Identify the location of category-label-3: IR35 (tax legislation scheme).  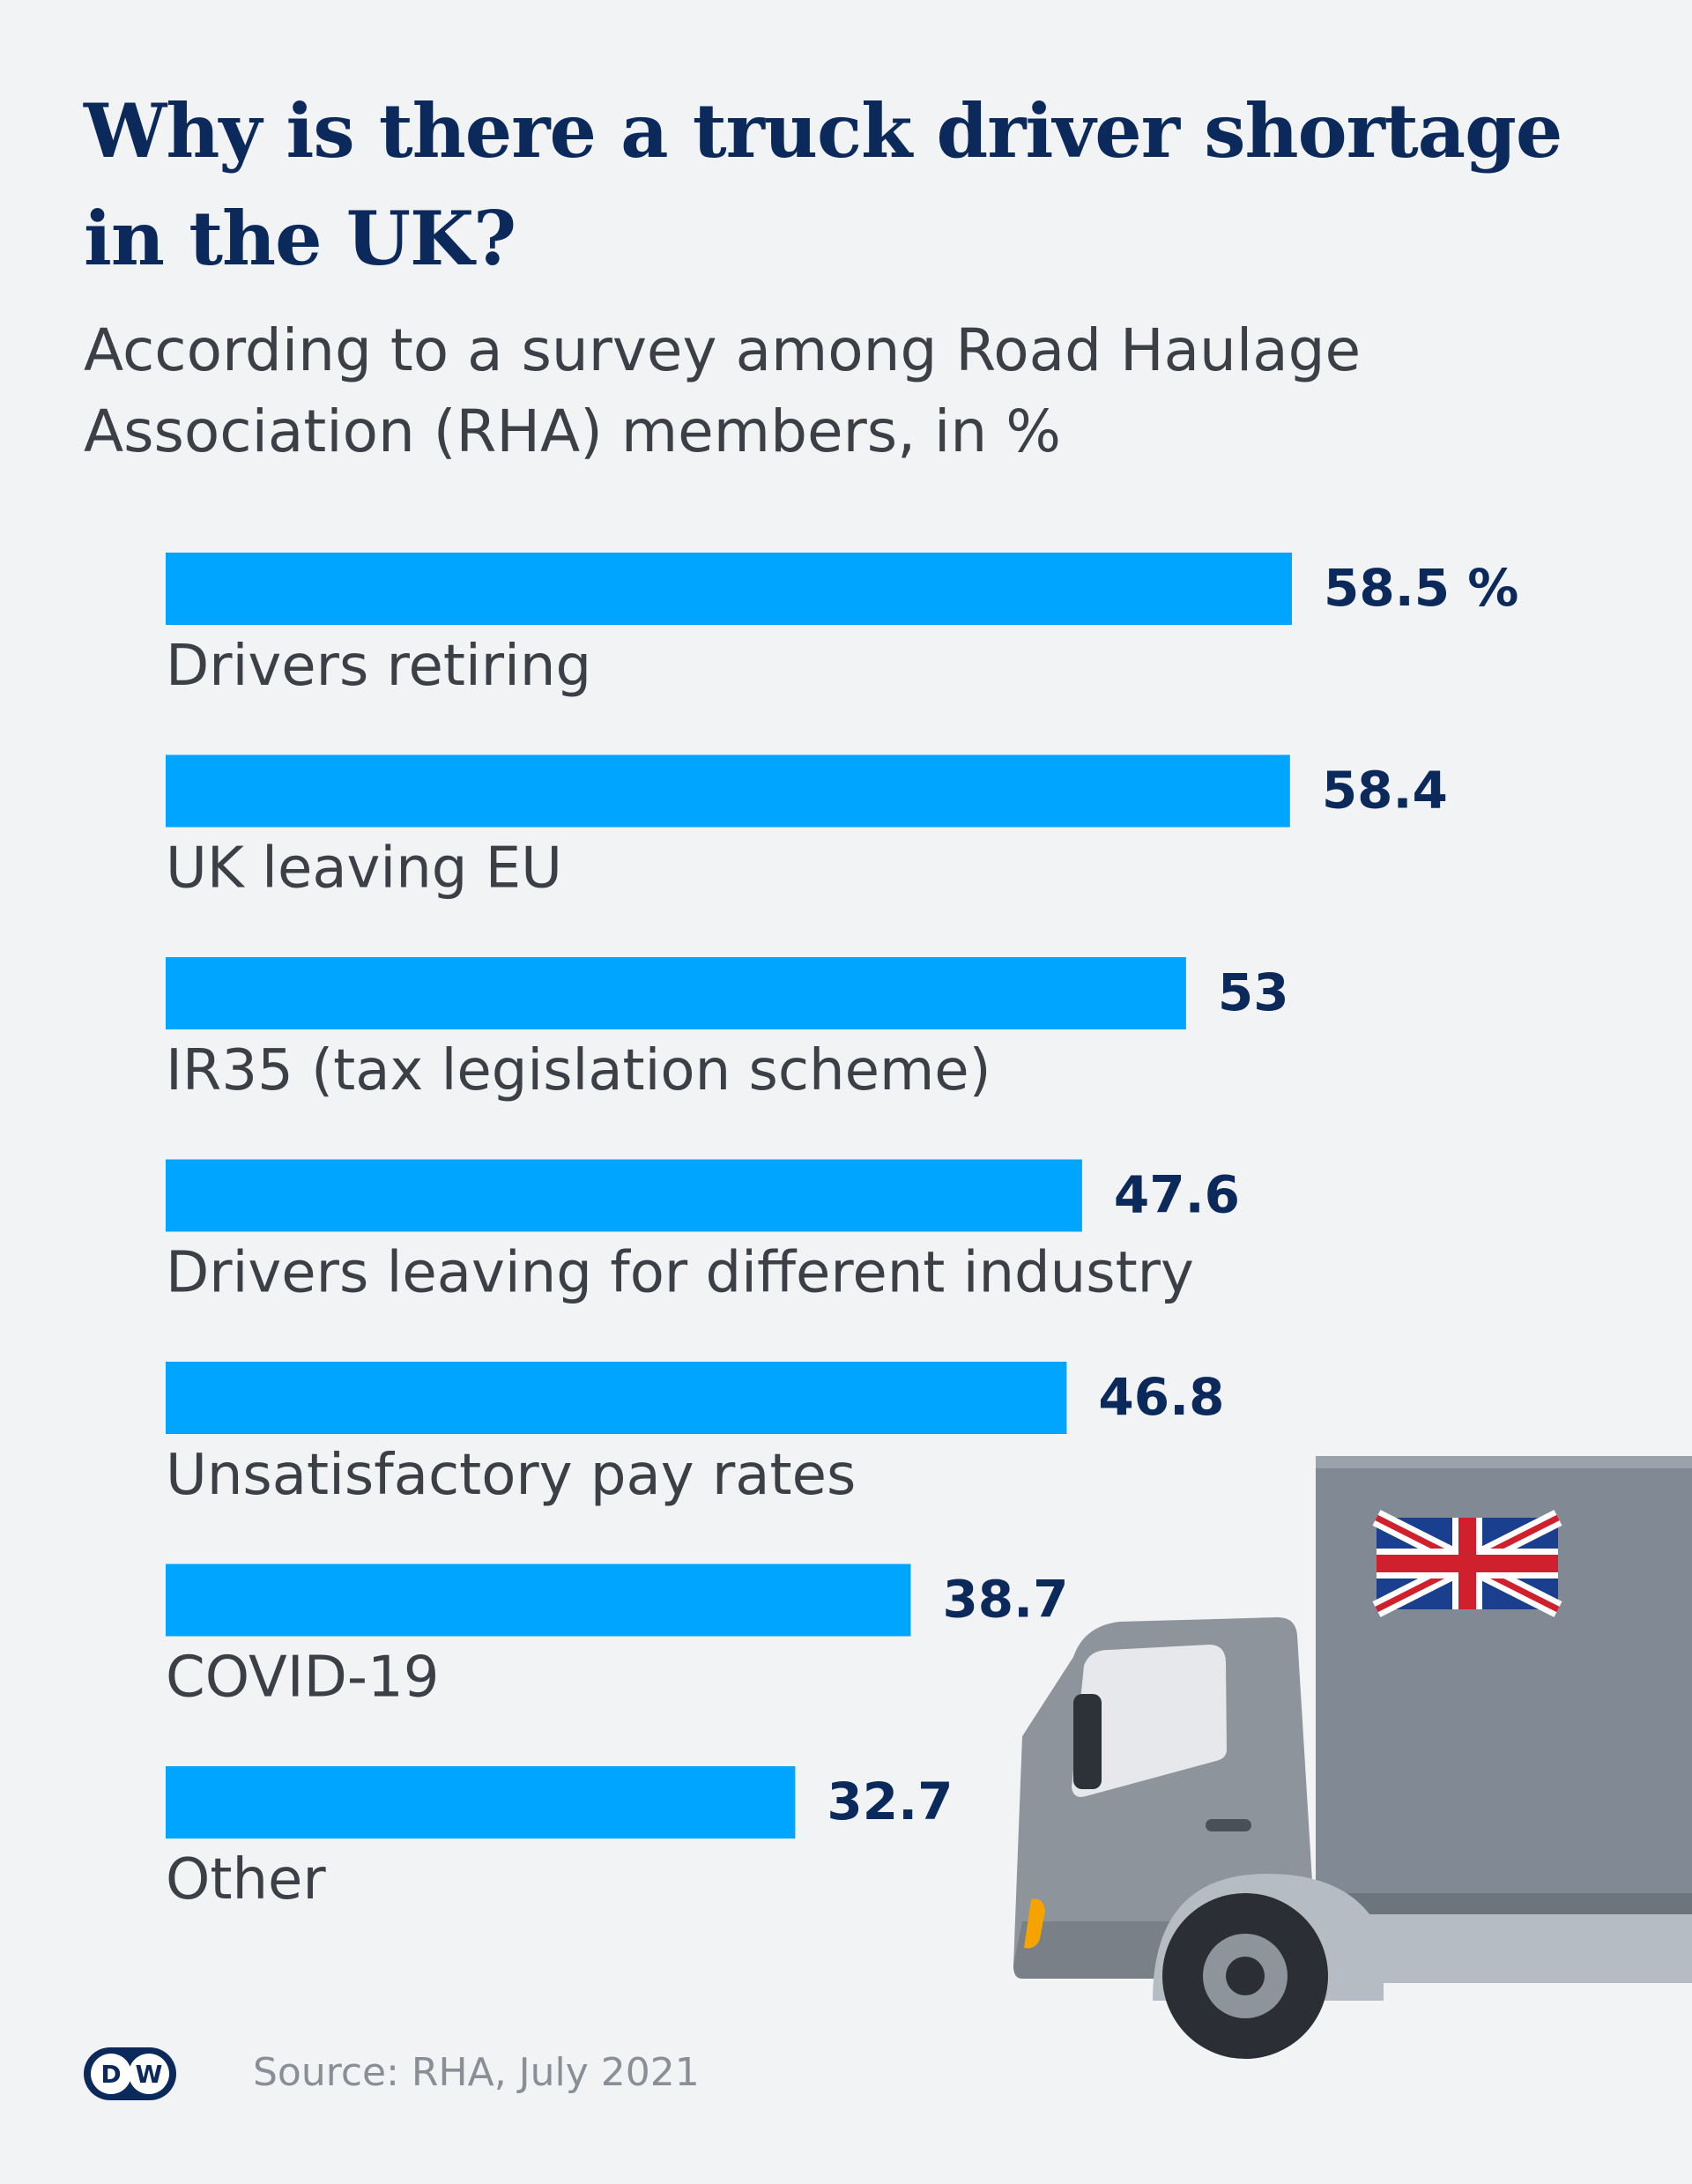
(578, 1070).